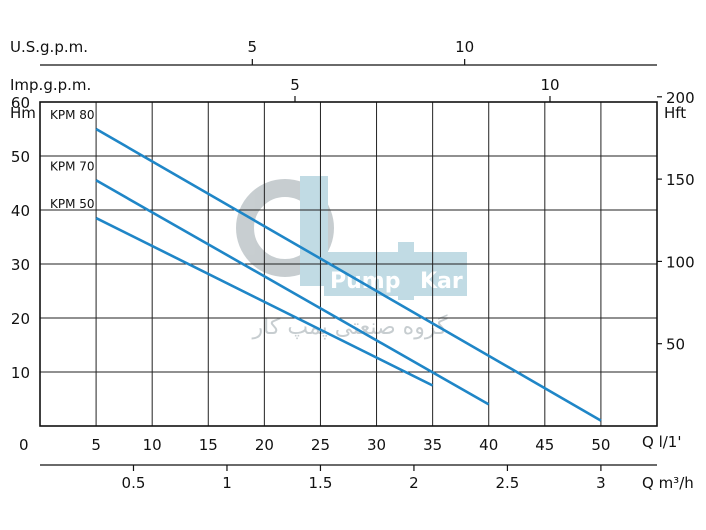 The height and width of the screenshot is (530, 706). I want to click on m3h-tick-label: 1.5, so click(321, 483).